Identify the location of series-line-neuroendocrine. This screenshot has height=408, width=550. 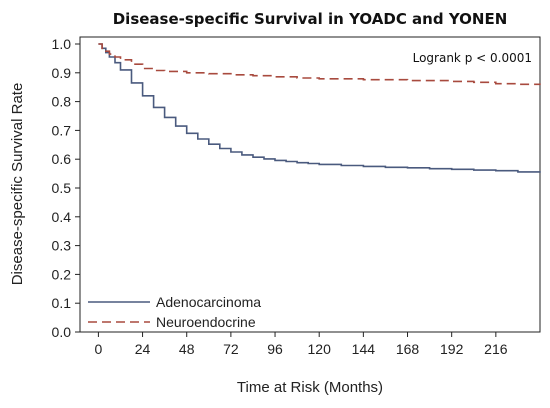
(319, 64).